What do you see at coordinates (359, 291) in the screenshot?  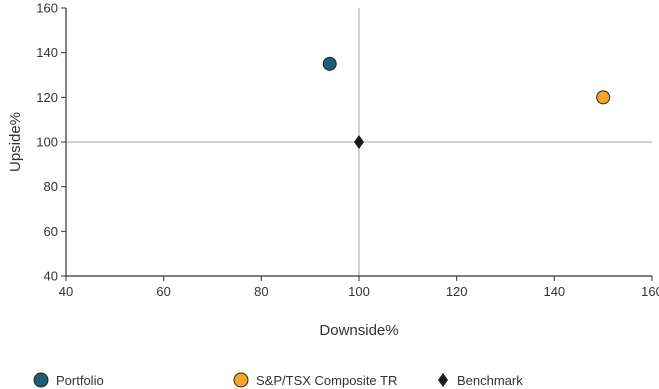 I see `x-tick-label: 100` at bounding box center [359, 291].